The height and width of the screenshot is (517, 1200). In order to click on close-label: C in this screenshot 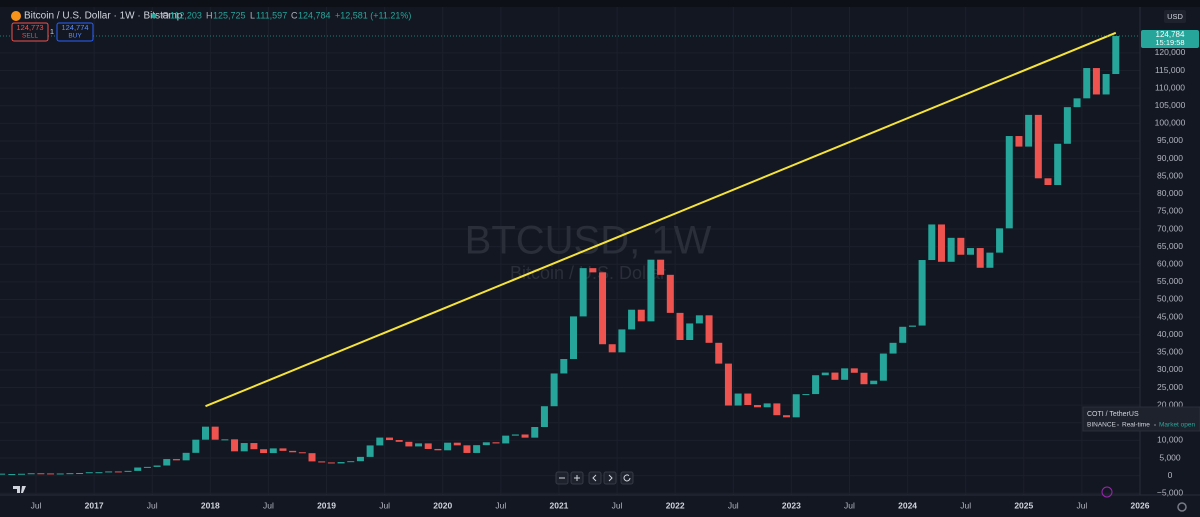, I will do `click(294, 15)`.